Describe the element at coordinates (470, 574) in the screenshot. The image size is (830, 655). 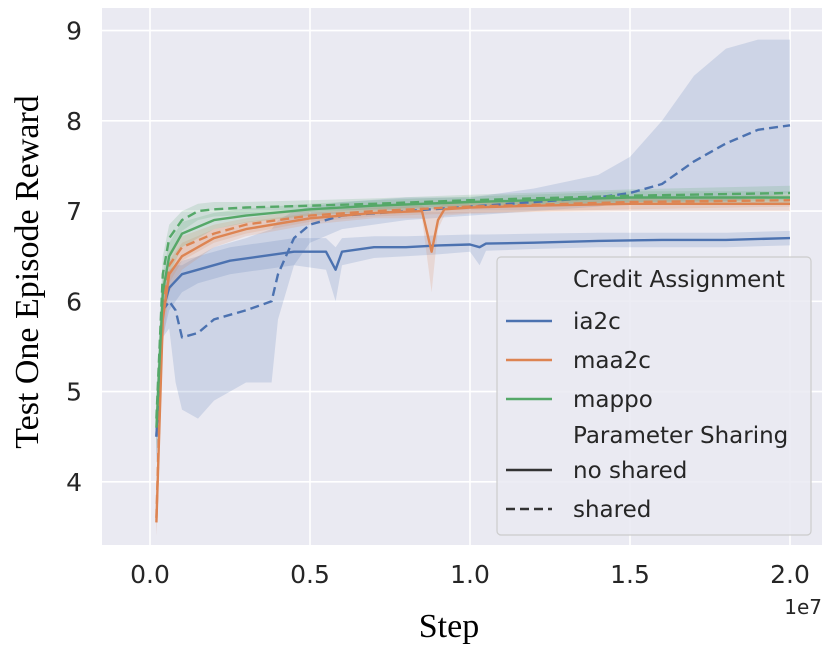
I see `x-tick-label: 1.0` at that location.